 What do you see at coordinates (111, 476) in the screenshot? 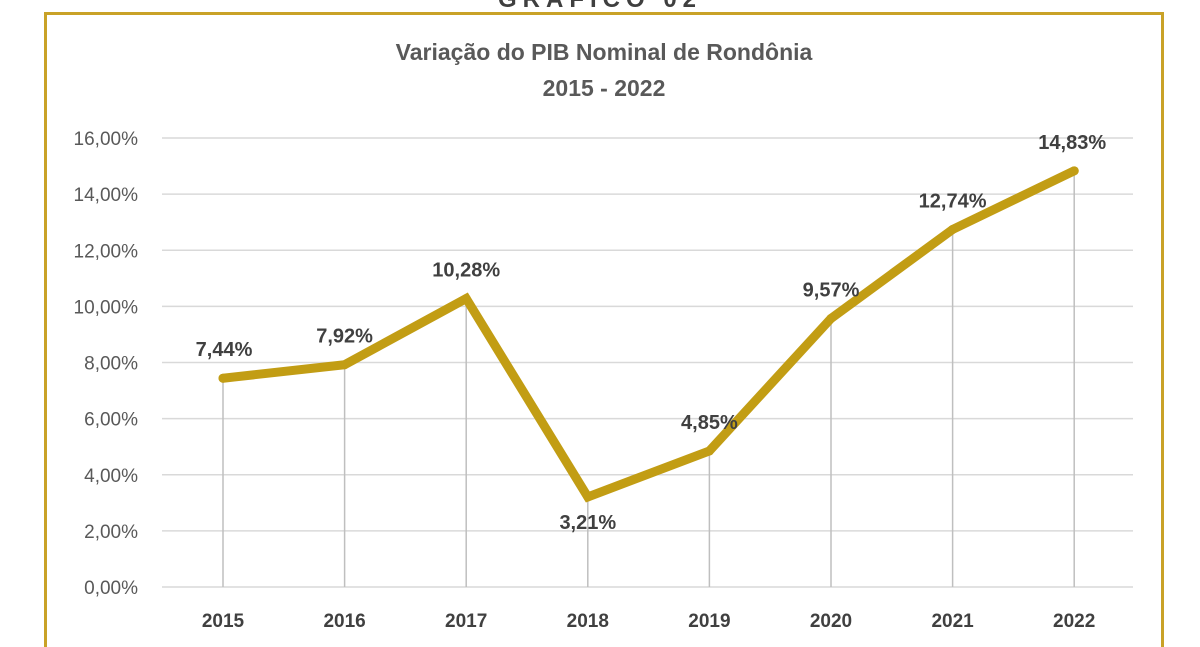
I see `y-tick-label: 4,00%` at bounding box center [111, 476].